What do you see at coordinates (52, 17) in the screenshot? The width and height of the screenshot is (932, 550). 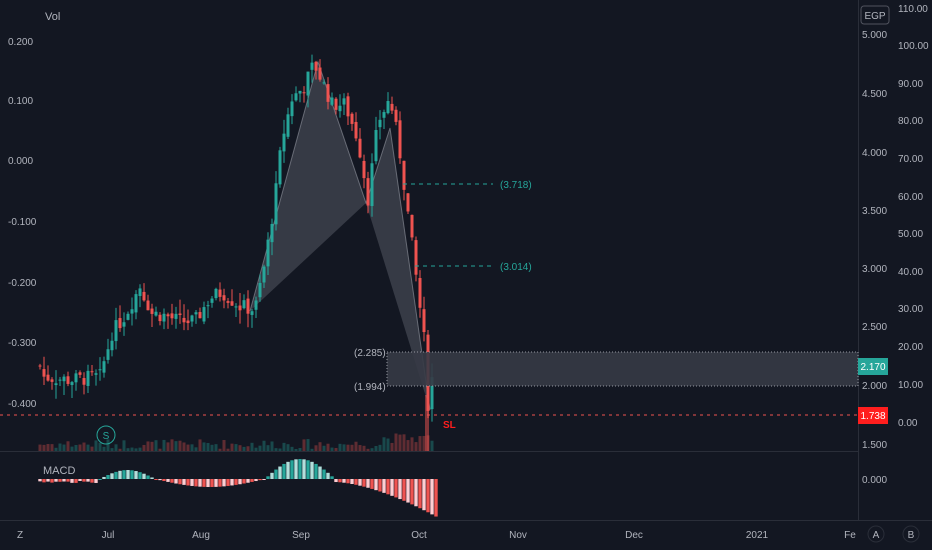 I see `volume-indicator-label: Vol` at bounding box center [52, 17].